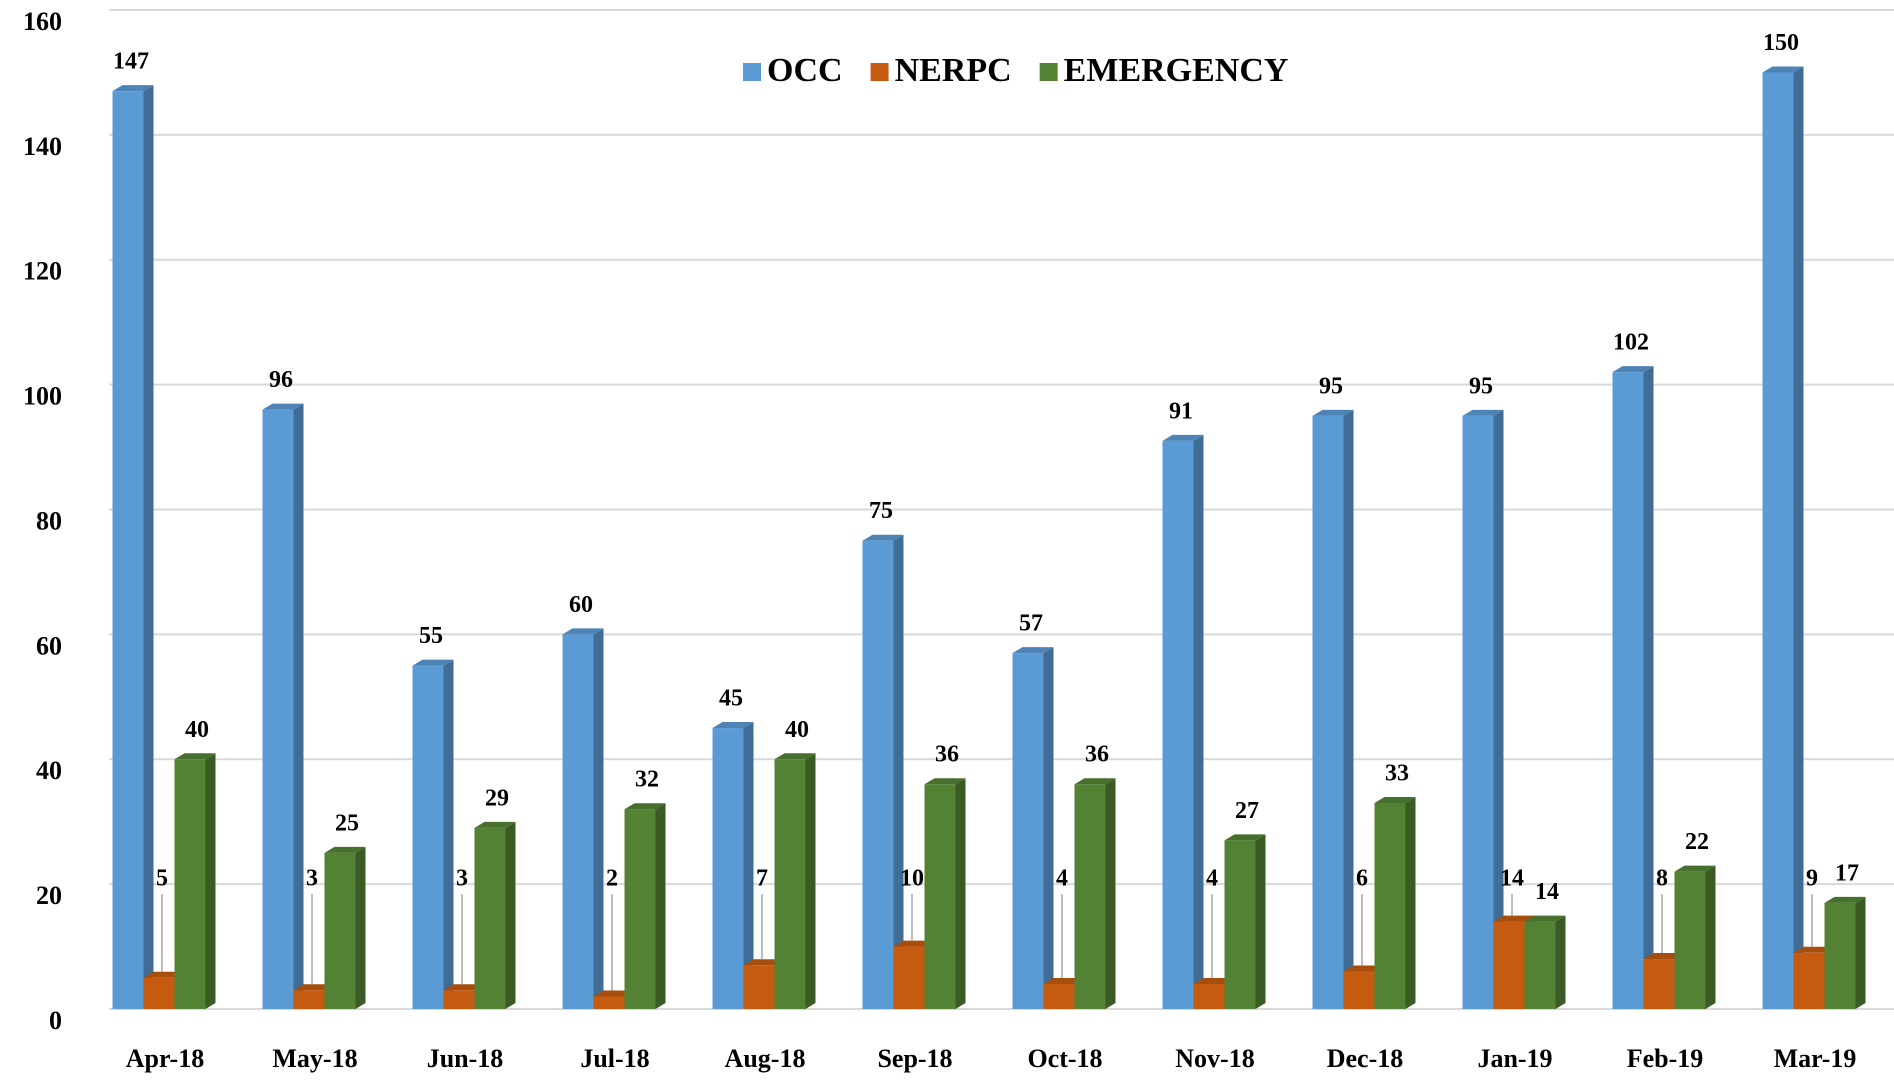  Describe the element at coordinates (431, 636) in the screenshot. I see `data-label: 55` at that location.